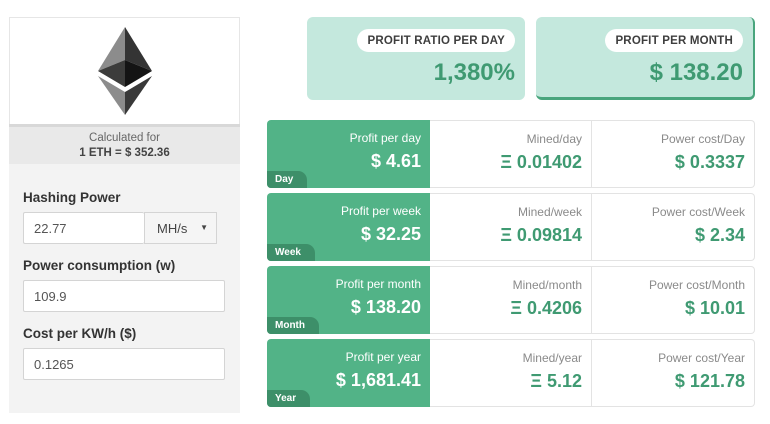  I want to click on calc-caption: Calculated for, so click(124, 138).